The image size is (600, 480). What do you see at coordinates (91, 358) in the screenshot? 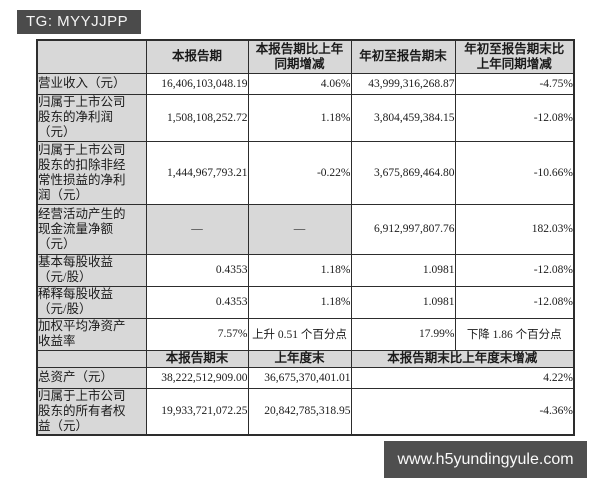
I see `header2-empty-cell` at bounding box center [91, 358].